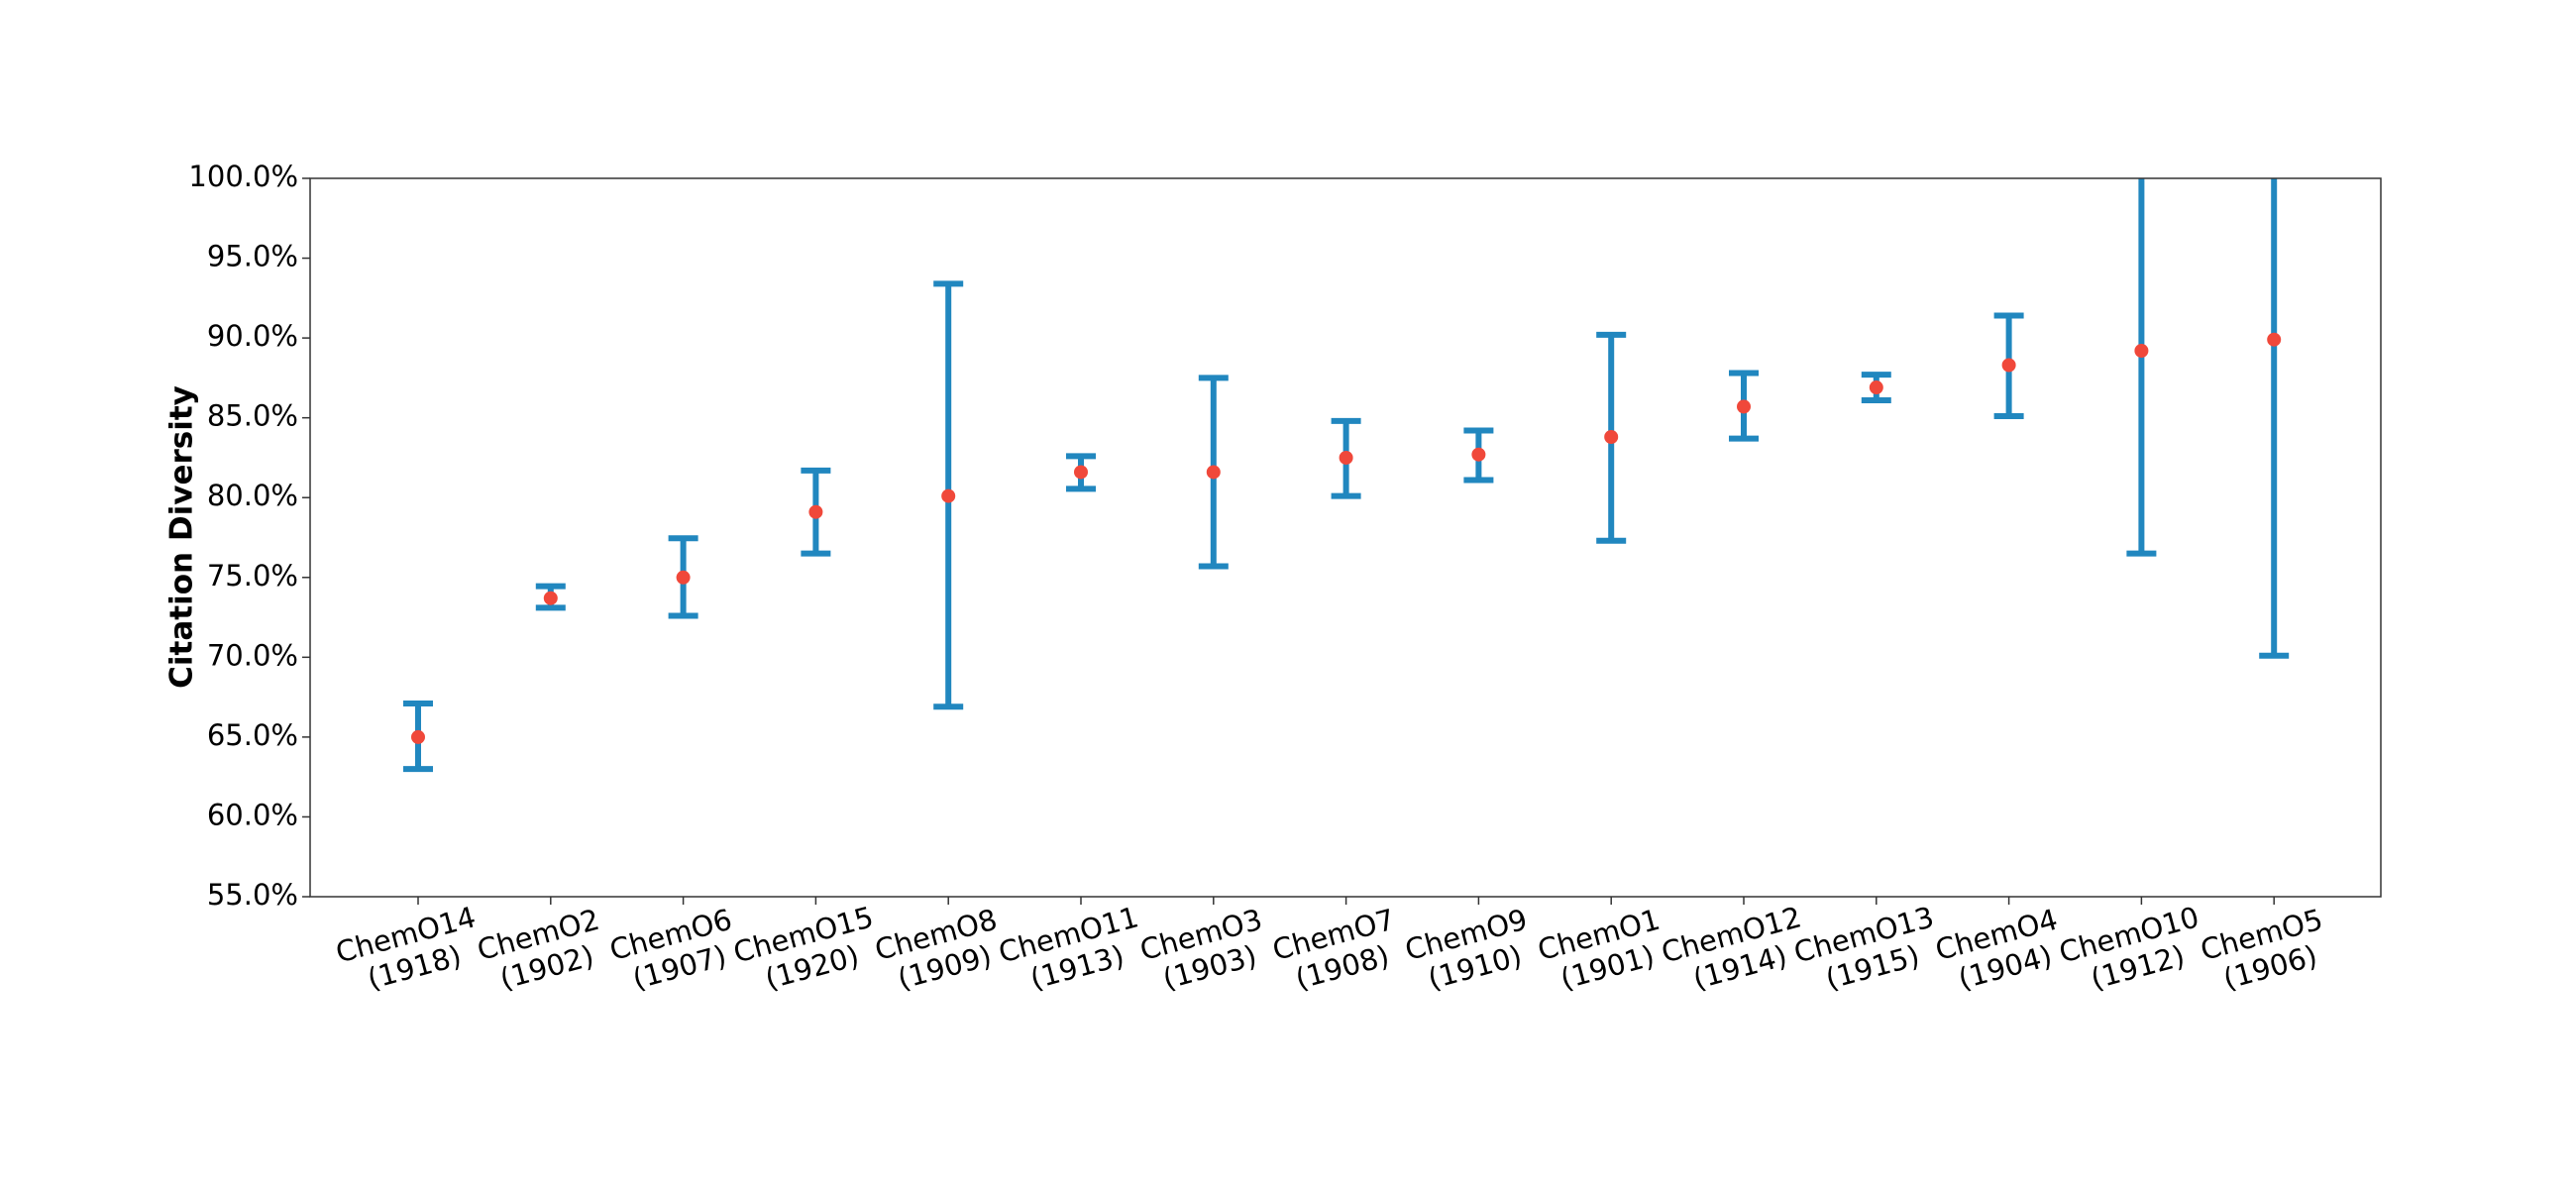 Image resolution: width=2576 pixels, height=1189 pixels. I want to click on x-tick-label: ChemO3(1903), so click(1201, 949).